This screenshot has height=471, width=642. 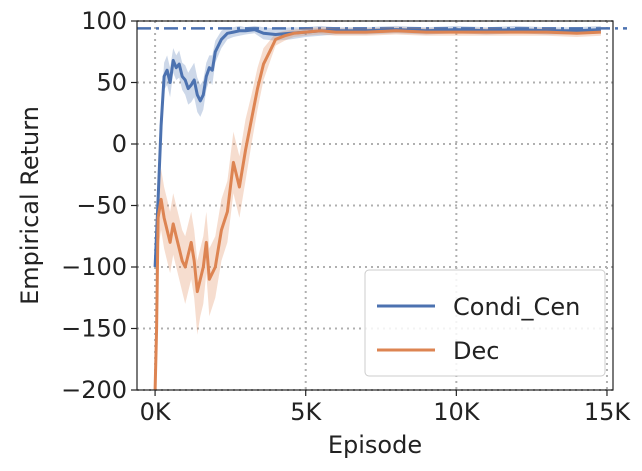 I want to click on y-tick-label: −50, so click(x=101, y=206).